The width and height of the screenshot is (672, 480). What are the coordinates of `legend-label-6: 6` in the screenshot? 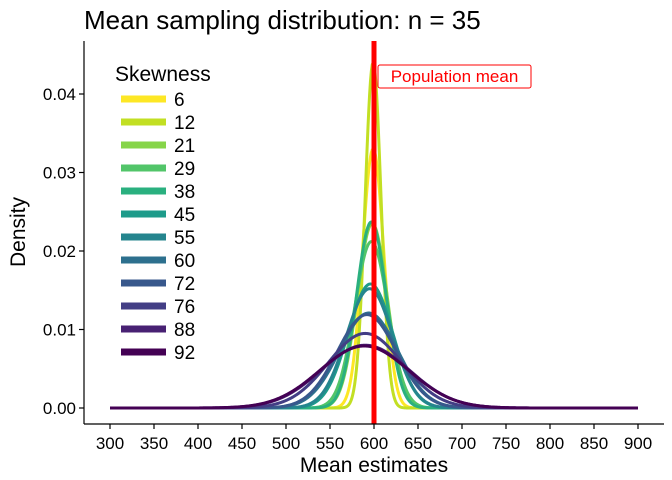 It's located at (179, 100).